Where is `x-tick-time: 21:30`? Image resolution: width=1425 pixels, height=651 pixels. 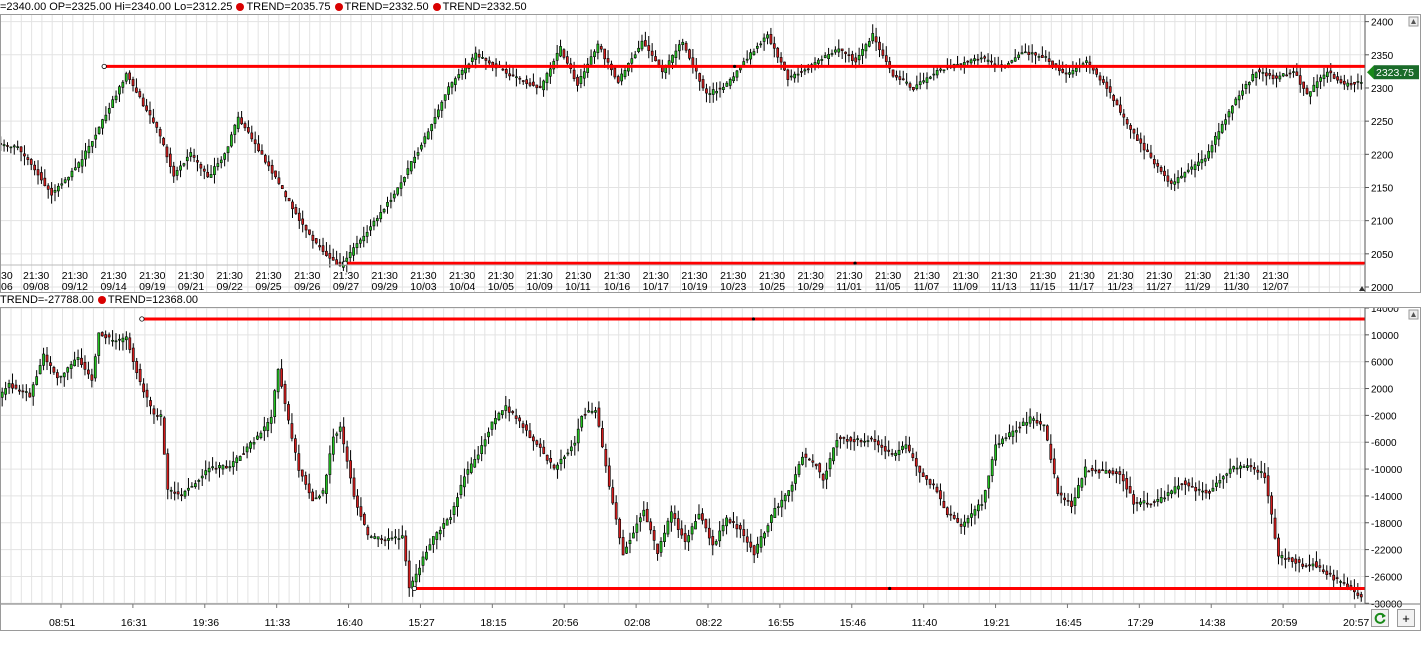
x-tick-time: 21:30 is located at coordinates (1043, 276).